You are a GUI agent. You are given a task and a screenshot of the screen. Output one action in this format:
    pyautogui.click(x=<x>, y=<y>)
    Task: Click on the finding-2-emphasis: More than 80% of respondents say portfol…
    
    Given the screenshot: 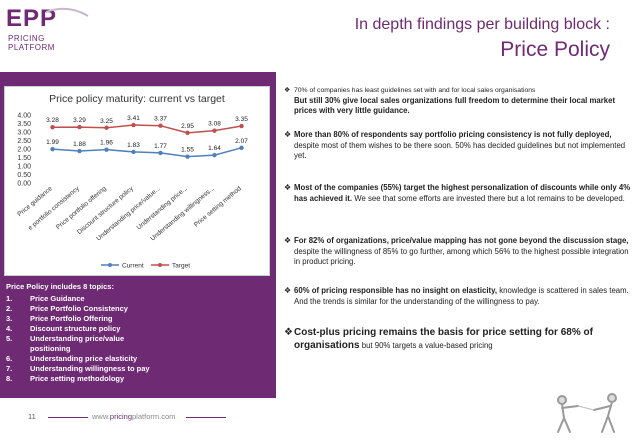 What is the action you would take?
    pyautogui.click(x=453, y=134)
    